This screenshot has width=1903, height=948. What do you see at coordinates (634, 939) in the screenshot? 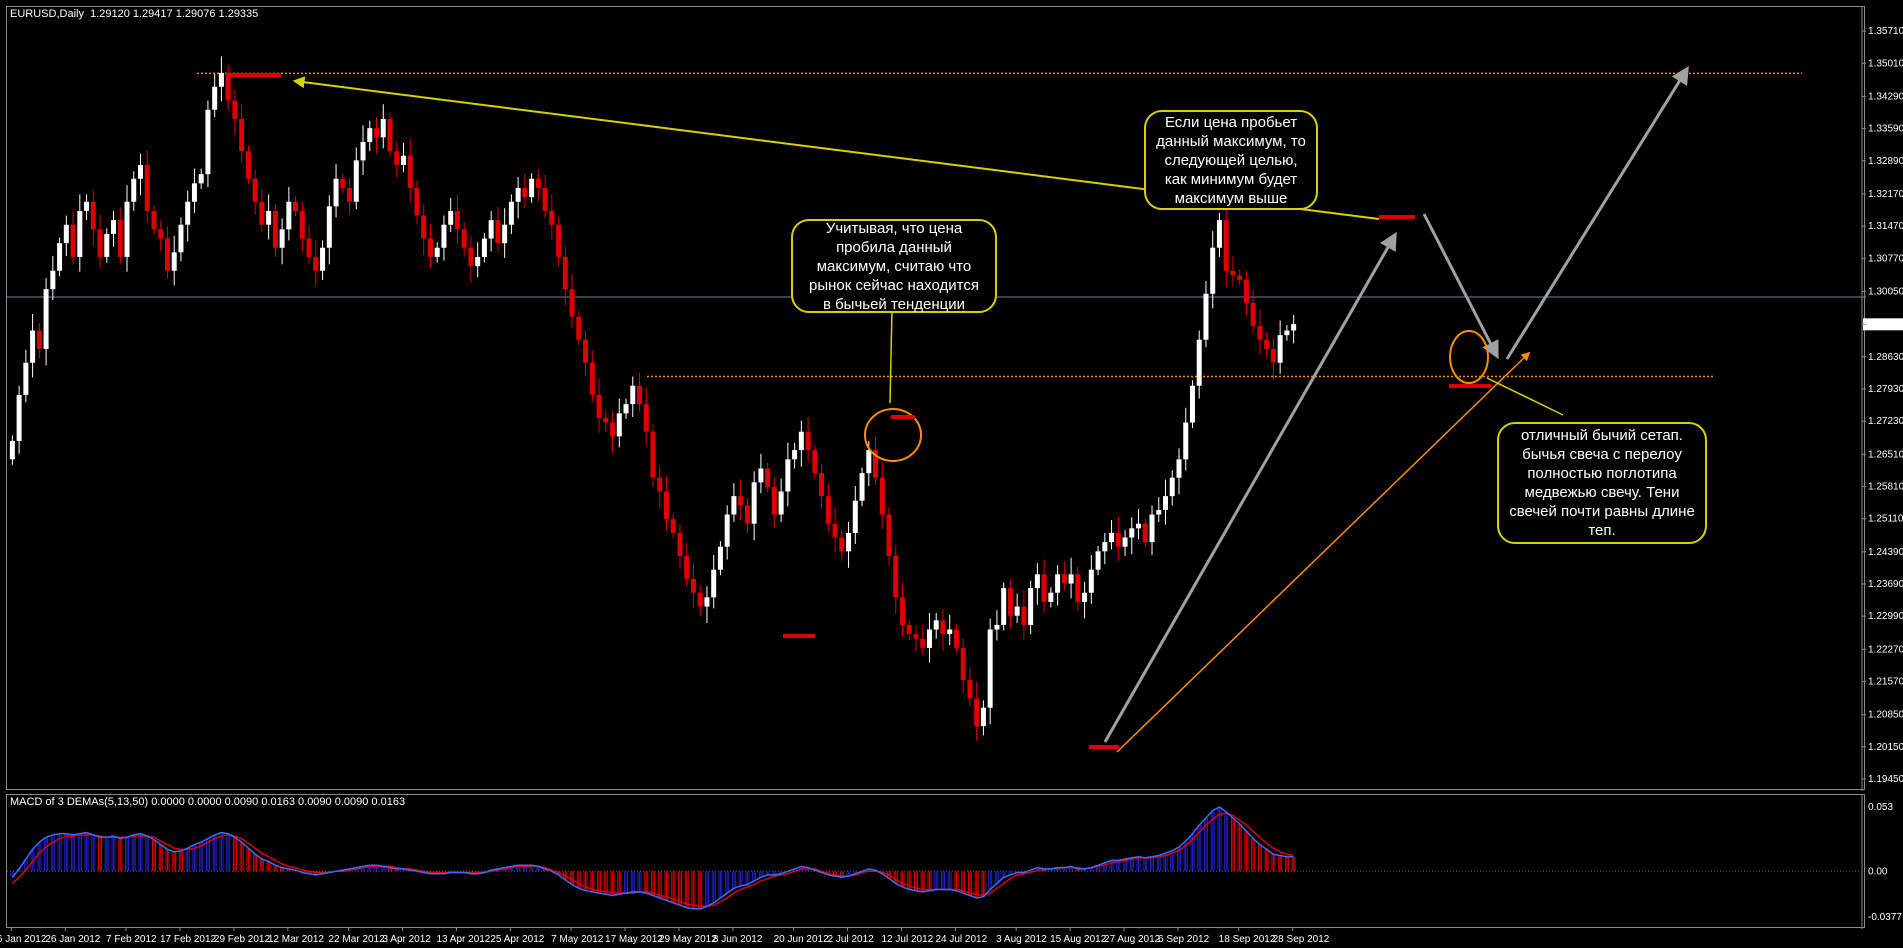
I see `date-tick-label: 17 May 2012` at bounding box center [634, 939].